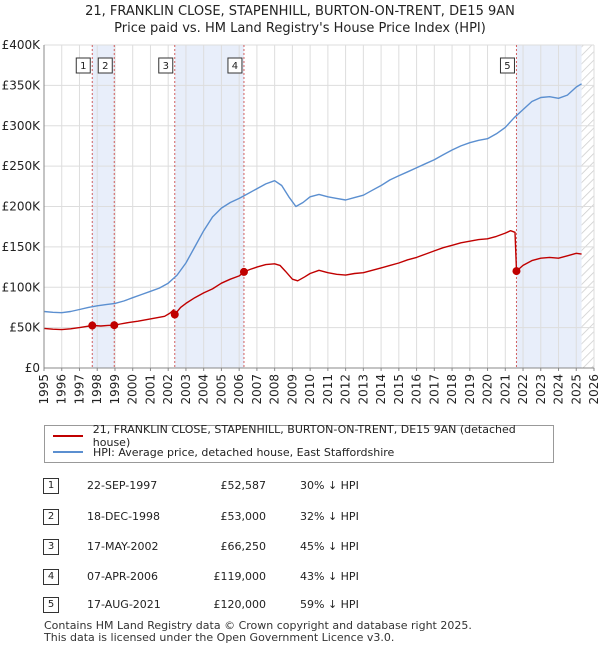 This screenshot has width=600, height=650. I want to click on transaction-badge: 5, so click(51, 605).